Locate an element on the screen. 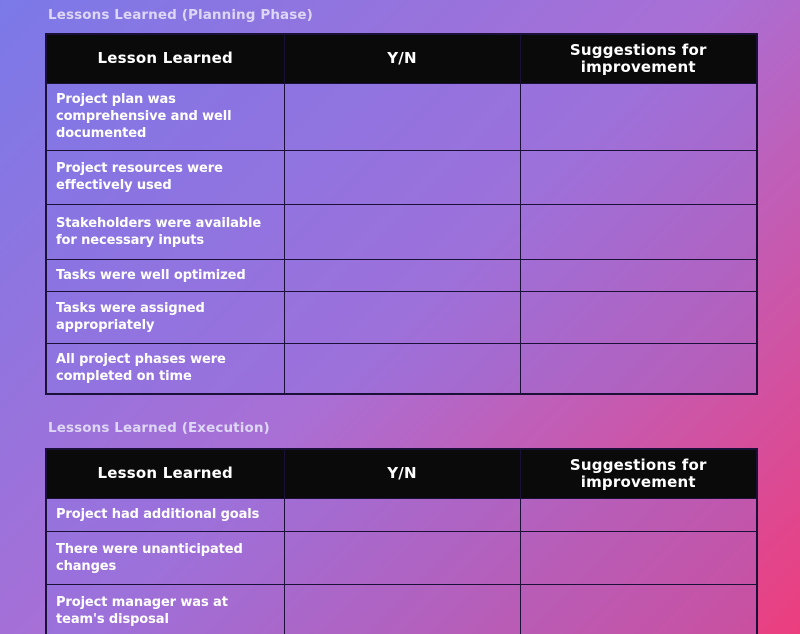 This screenshot has height=634, width=800. execution-header-lesson-learned: Lesson Learned is located at coordinates (165, 473).